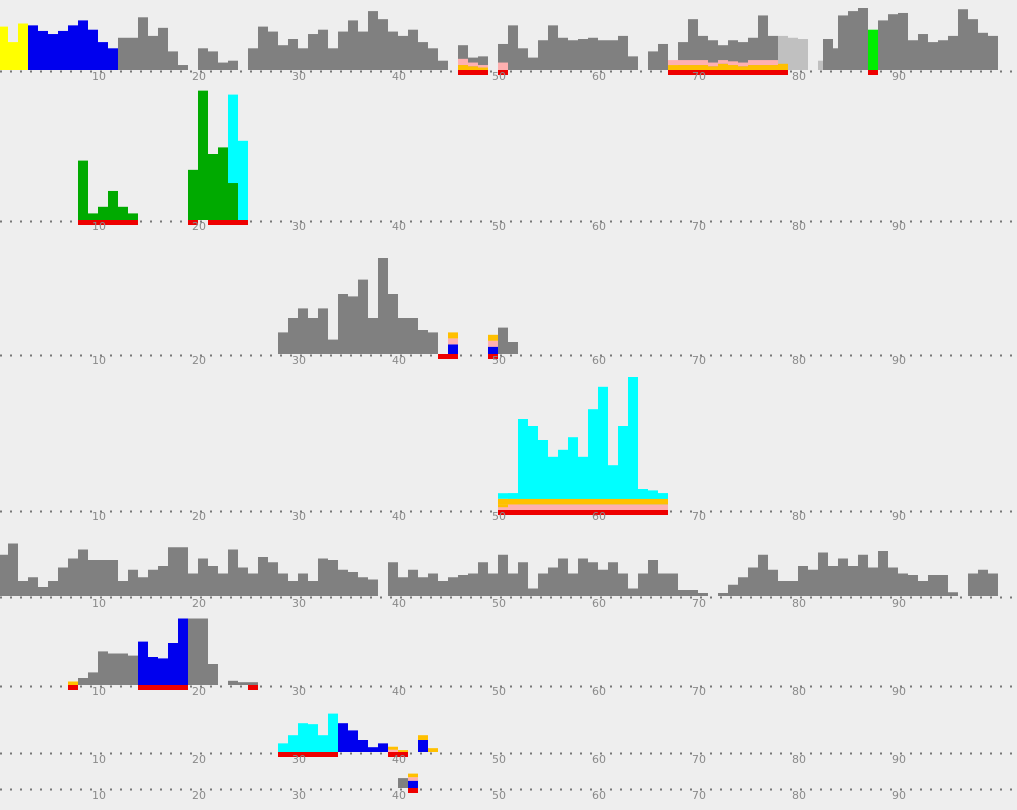 The width and height of the screenshot is (1017, 810). Describe the element at coordinates (508, 658) in the screenshot. I see `track-6: 10 20 30 40 50 60 70 80 90` at that location.